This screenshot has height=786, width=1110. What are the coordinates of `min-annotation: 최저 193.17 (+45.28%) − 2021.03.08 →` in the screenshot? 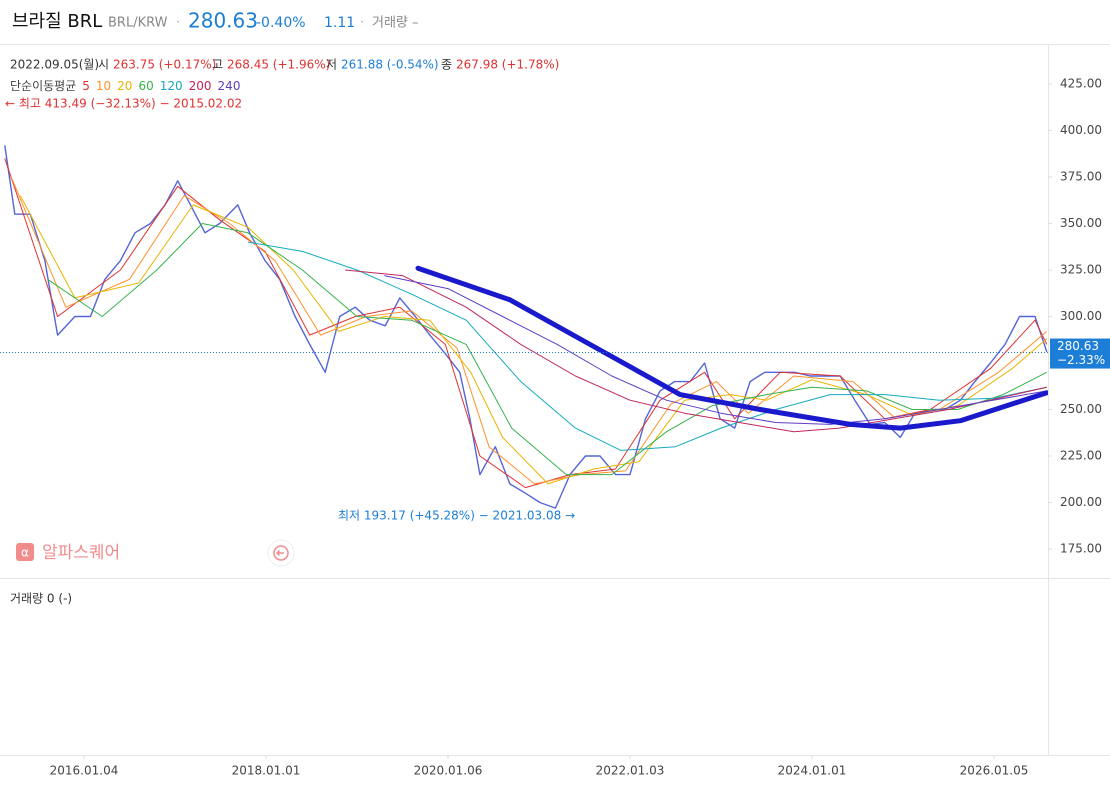 It's located at (456, 516).